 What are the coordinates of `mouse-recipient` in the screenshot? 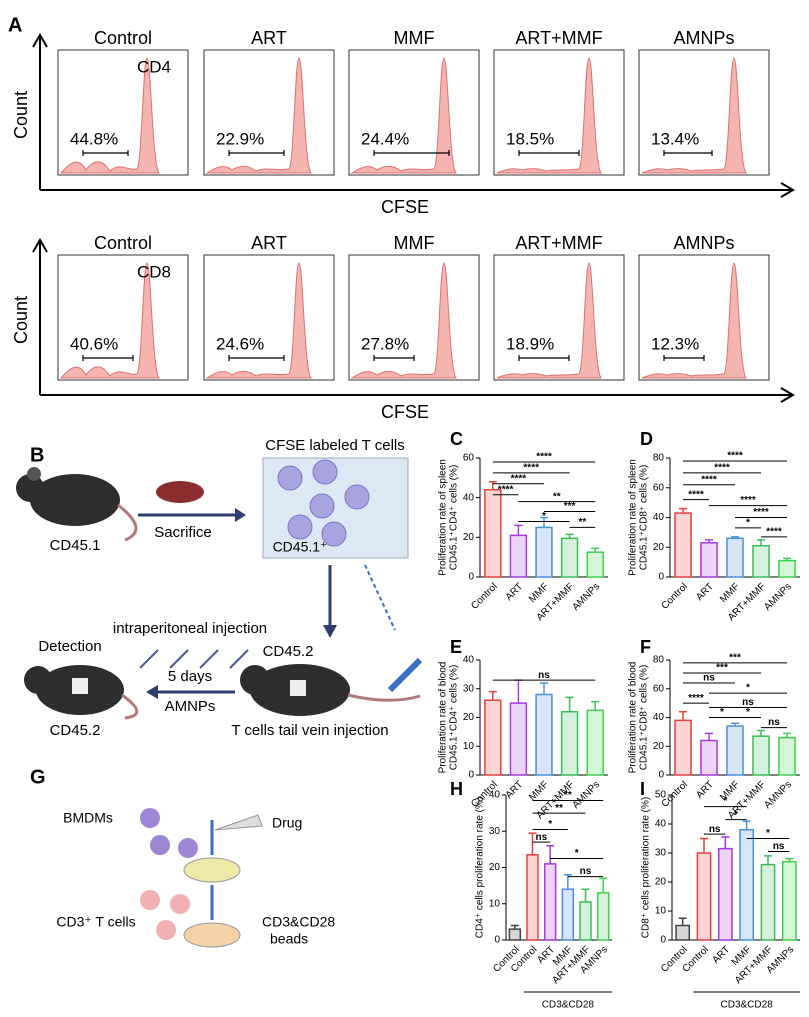 It's located at (330, 690).